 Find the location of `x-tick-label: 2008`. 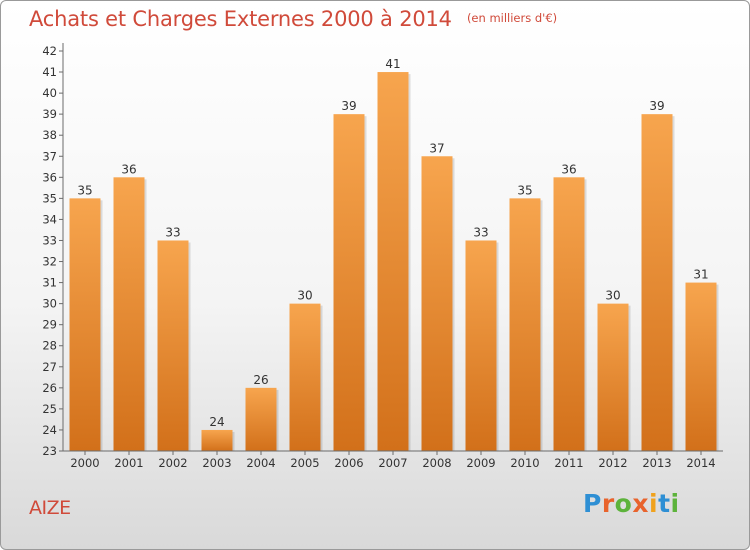

x-tick-label: 2008 is located at coordinates (436, 463).